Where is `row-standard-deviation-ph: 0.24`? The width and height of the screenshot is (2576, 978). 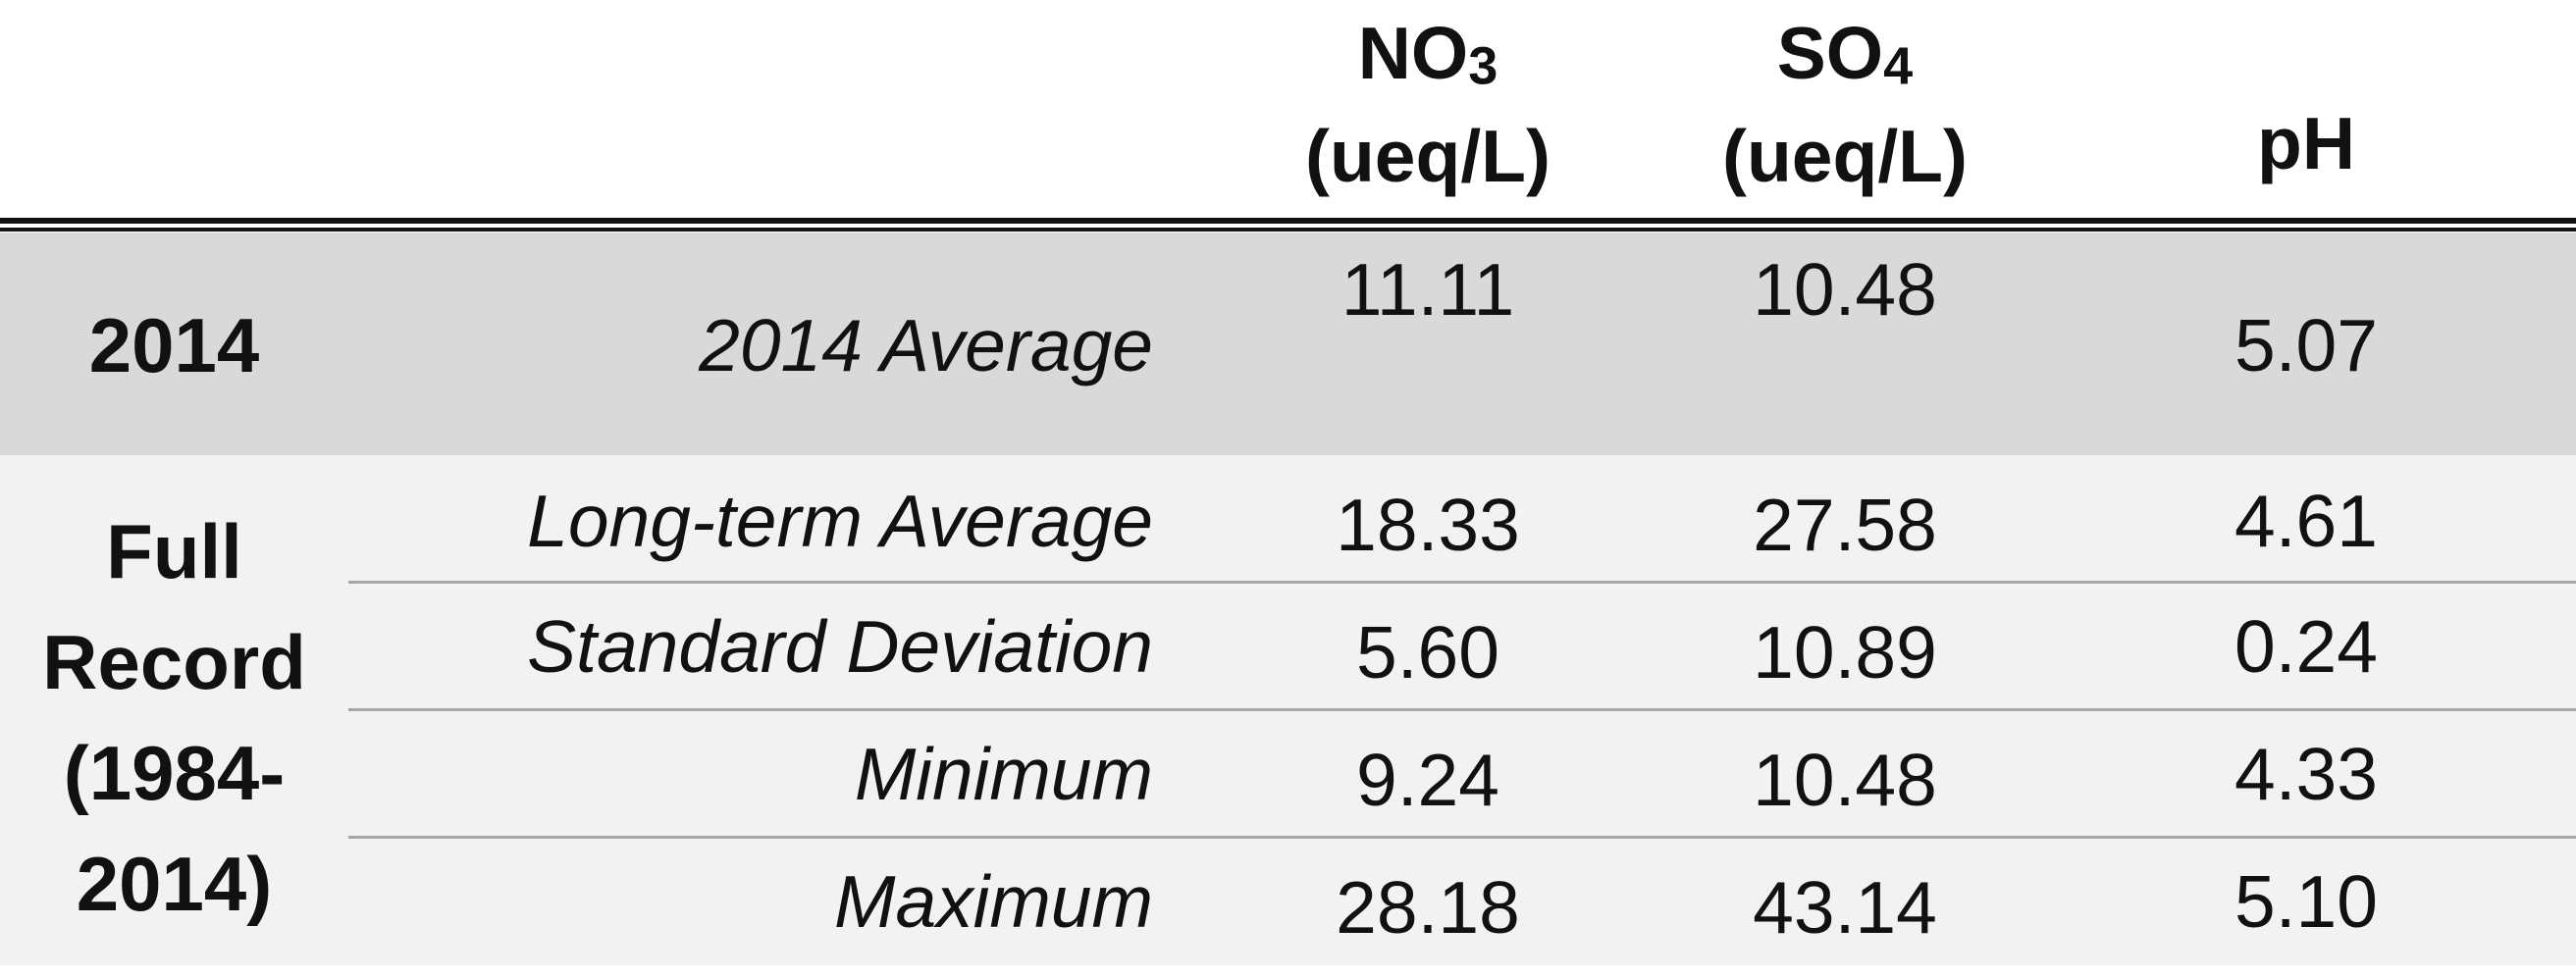
row-standard-deviation-ph: 0.24 is located at coordinates (2306, 646).